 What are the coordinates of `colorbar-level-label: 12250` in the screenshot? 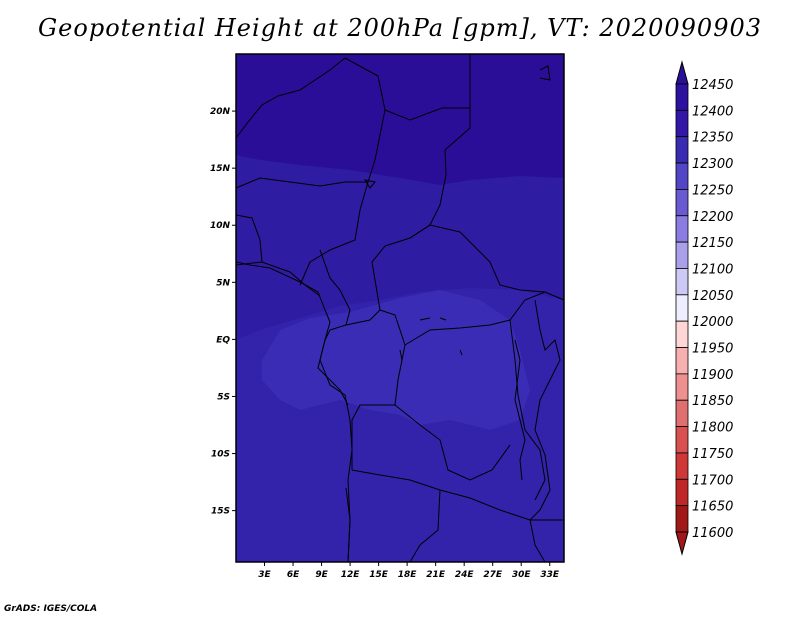 It's located at (712, 190).